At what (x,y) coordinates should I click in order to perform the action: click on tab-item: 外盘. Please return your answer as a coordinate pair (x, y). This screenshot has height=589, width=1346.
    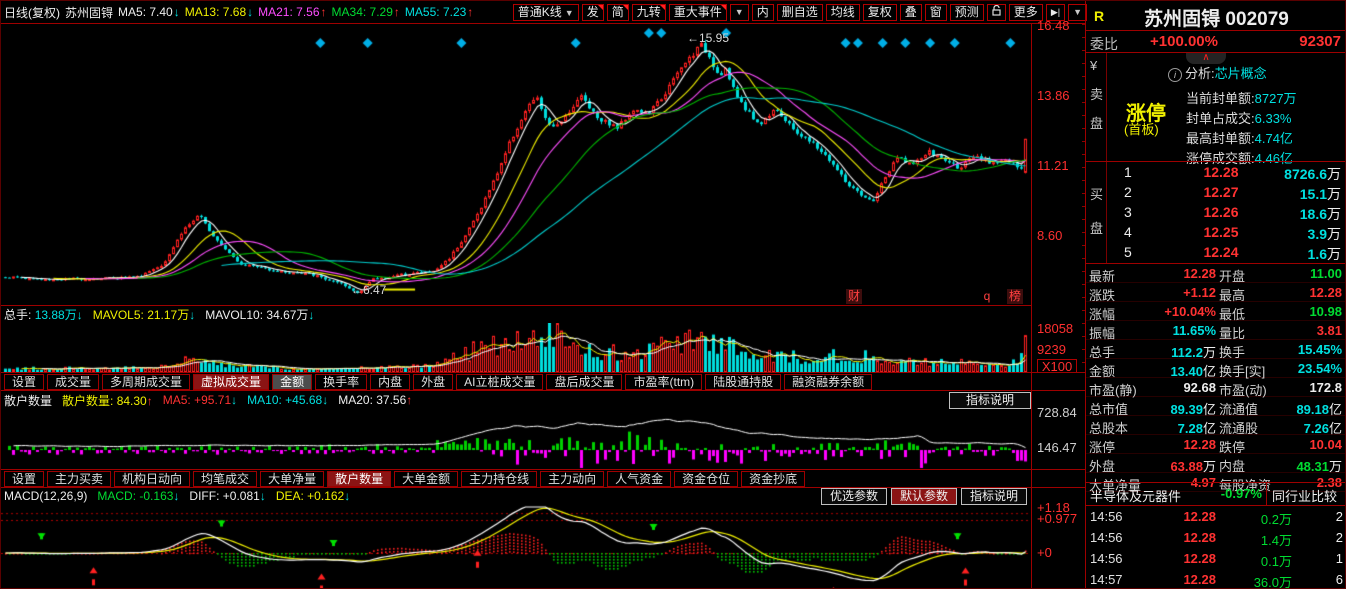
    Looking at the image, I should click on (433, 381).